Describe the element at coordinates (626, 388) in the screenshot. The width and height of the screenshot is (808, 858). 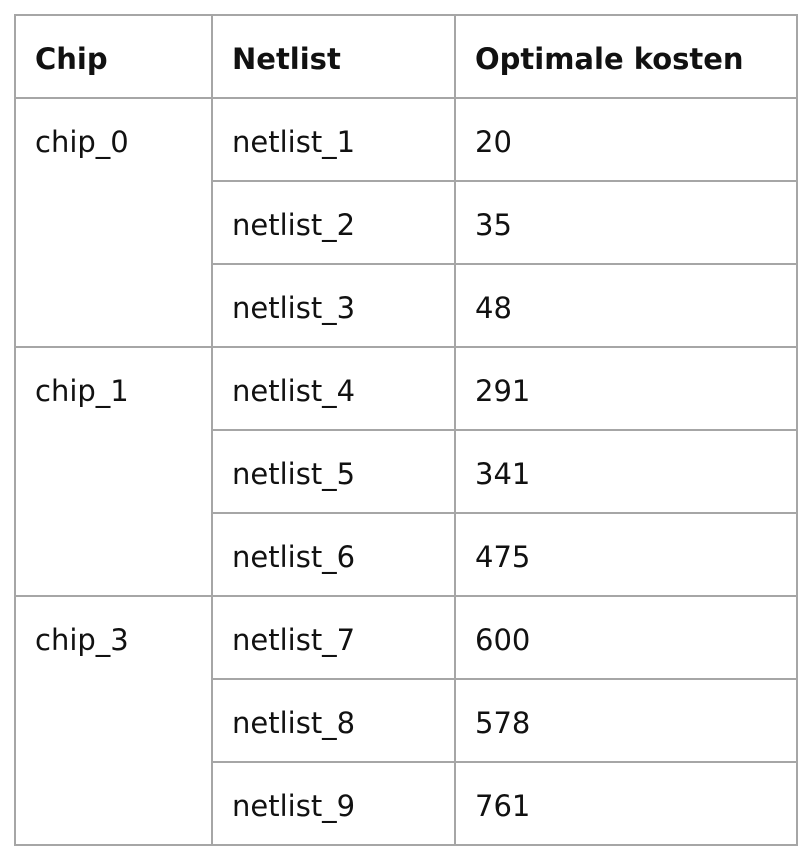
I see `cost-cell: 291` at that location.